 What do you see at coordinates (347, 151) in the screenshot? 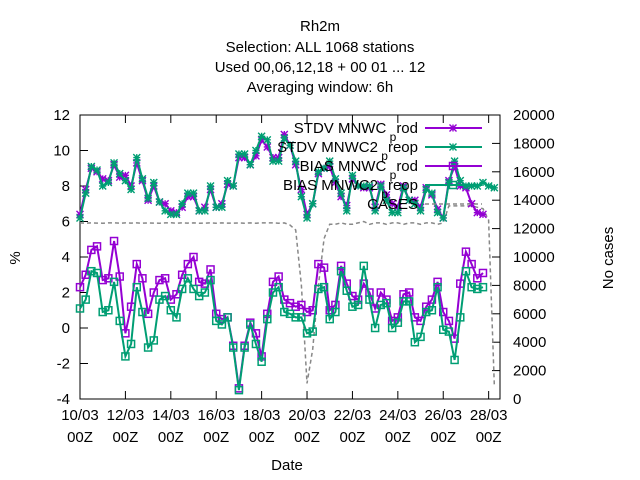
I see `legend-label: STDV MNWC2 preop` at bounding box center [347, 151].